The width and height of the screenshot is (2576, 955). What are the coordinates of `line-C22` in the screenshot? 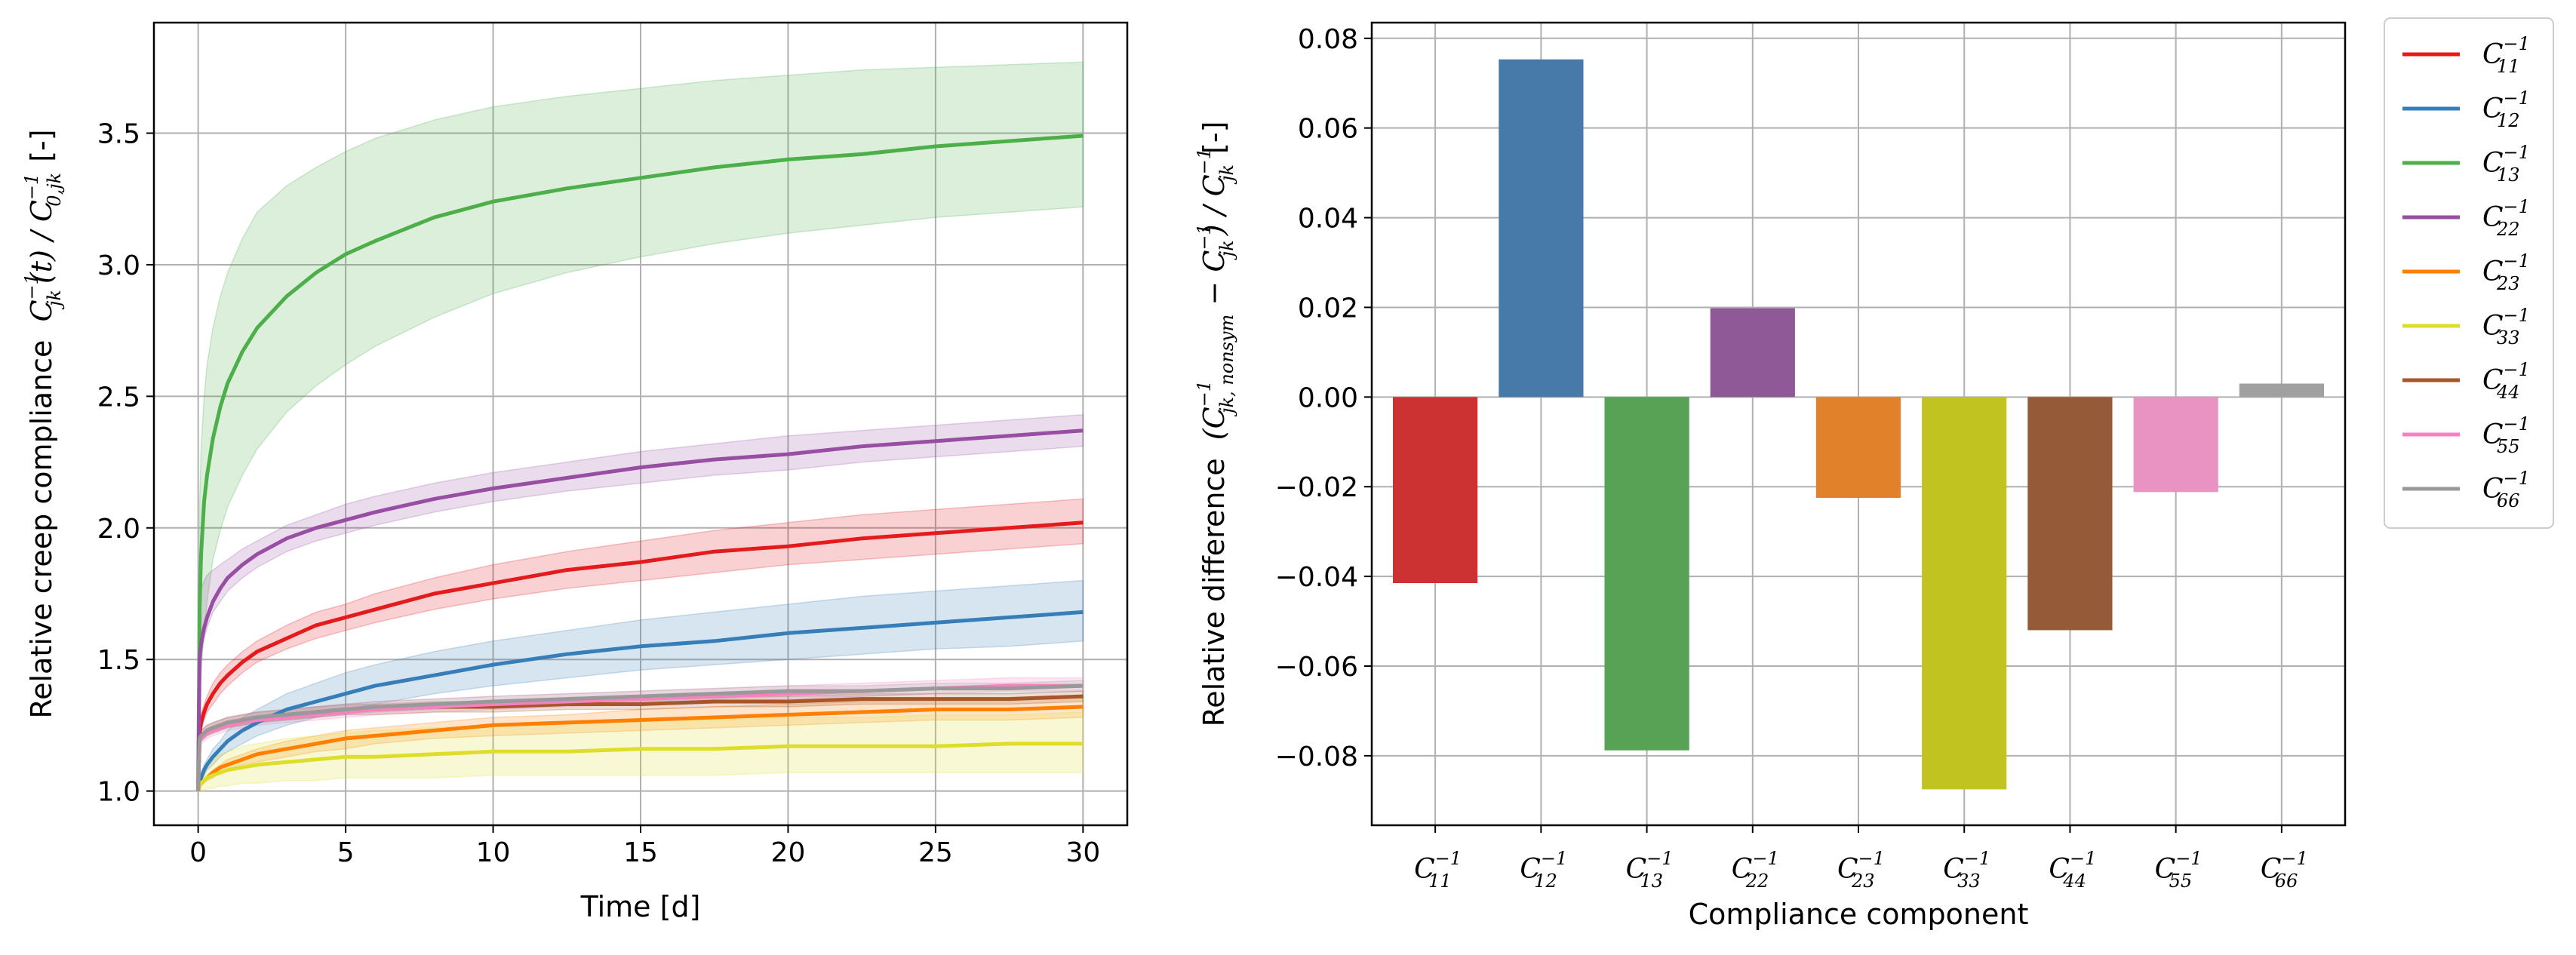 It's located at (640, 610).